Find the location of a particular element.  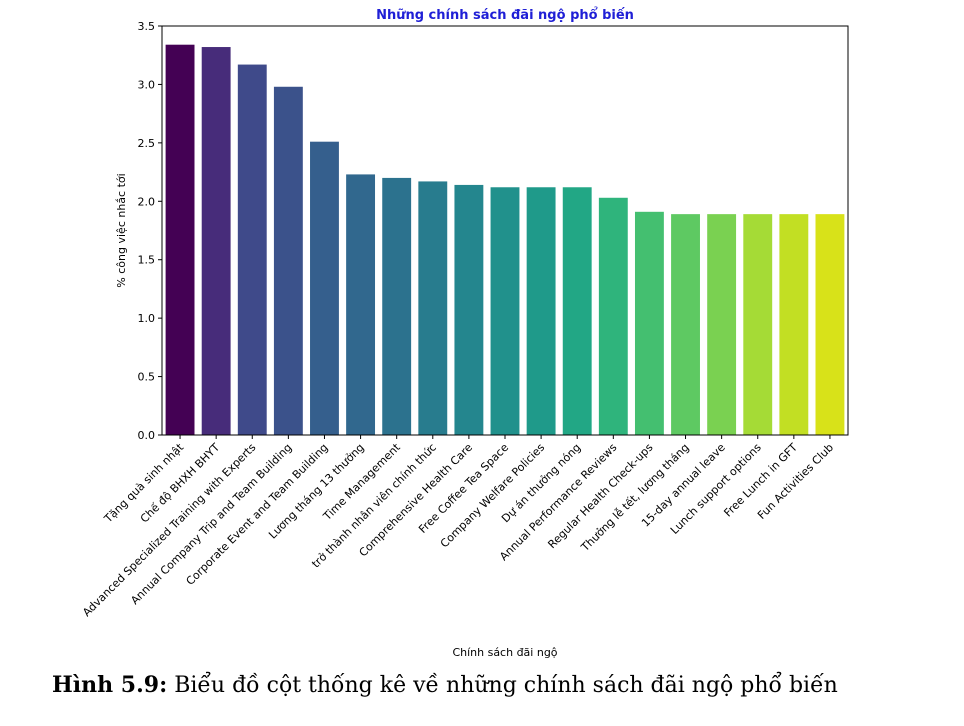

y-tick-label: 0.0 is located at coordinates (147, 435).